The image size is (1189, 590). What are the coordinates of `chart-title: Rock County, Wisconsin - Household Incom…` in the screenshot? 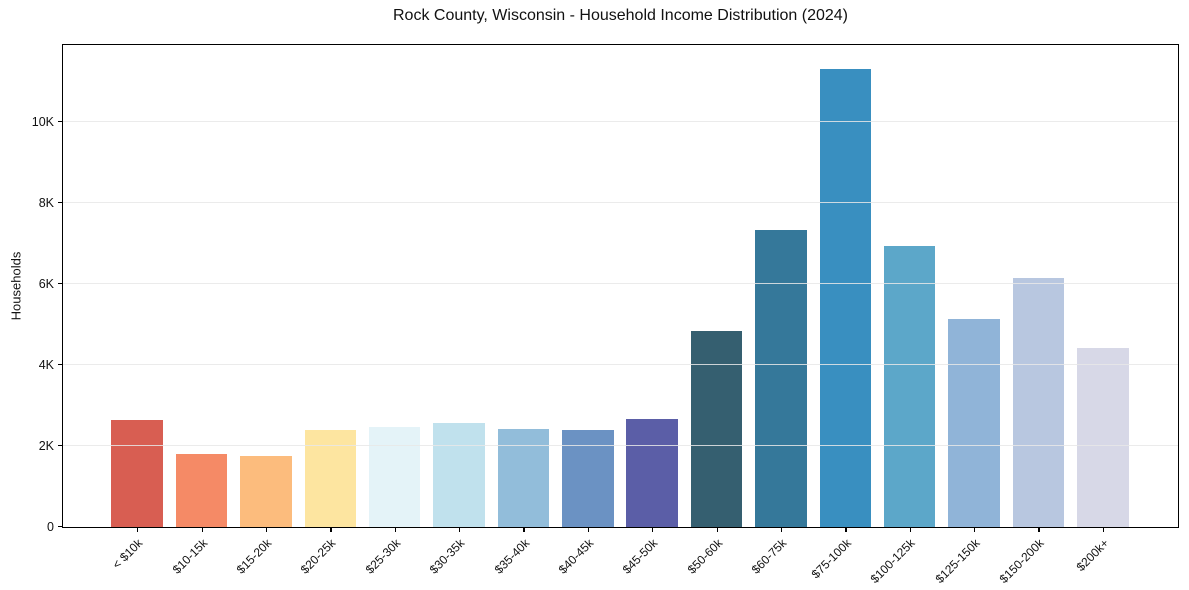 It's located at (620, 15).